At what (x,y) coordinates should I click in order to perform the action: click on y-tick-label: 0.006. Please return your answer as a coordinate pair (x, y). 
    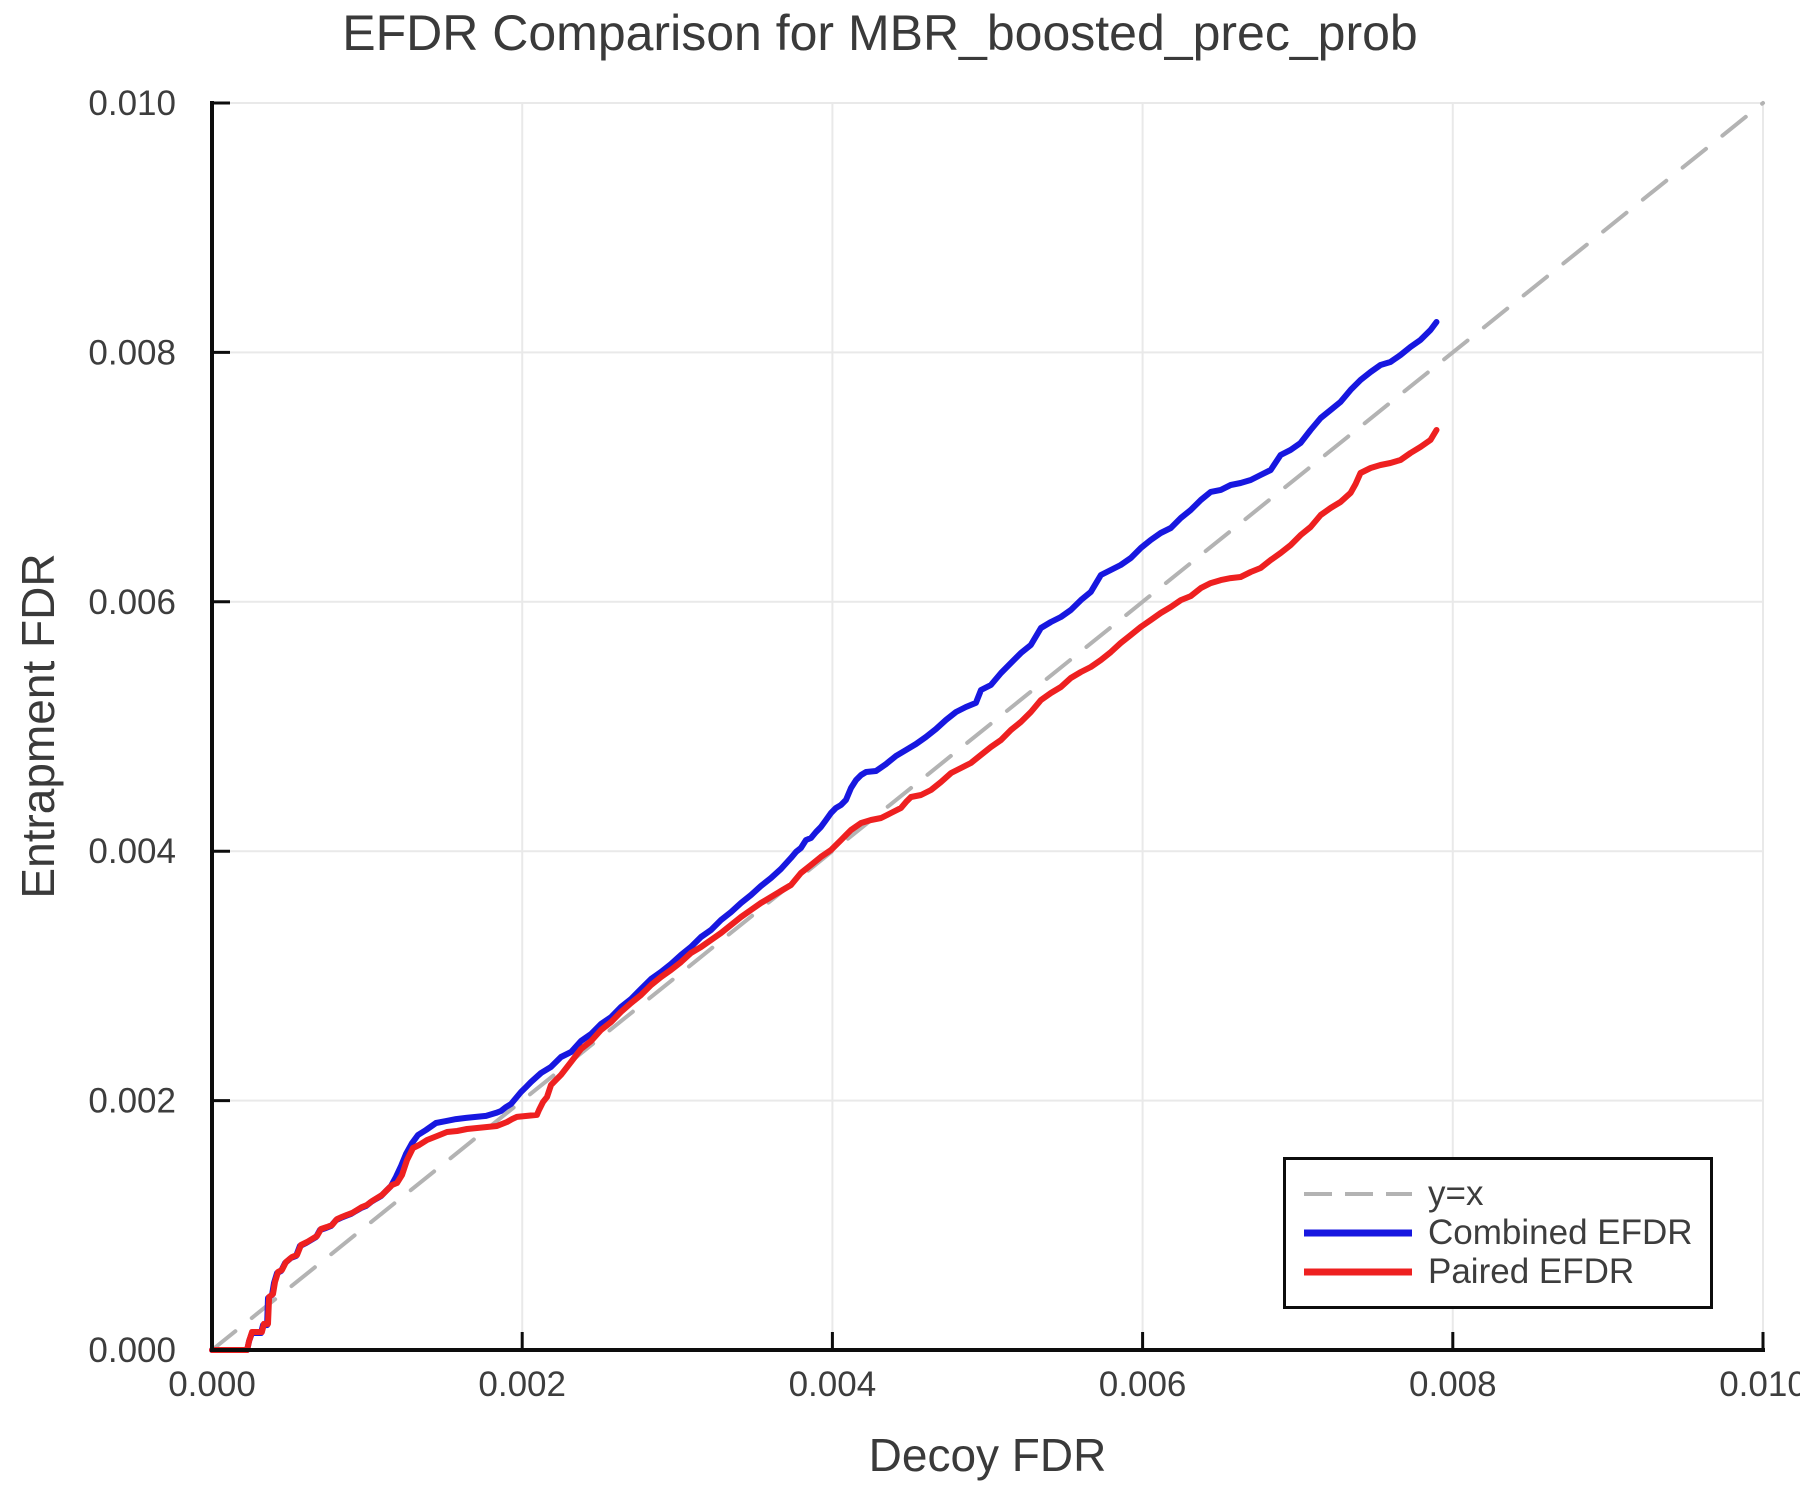
    Looking at the image, I should click on (132, 602).